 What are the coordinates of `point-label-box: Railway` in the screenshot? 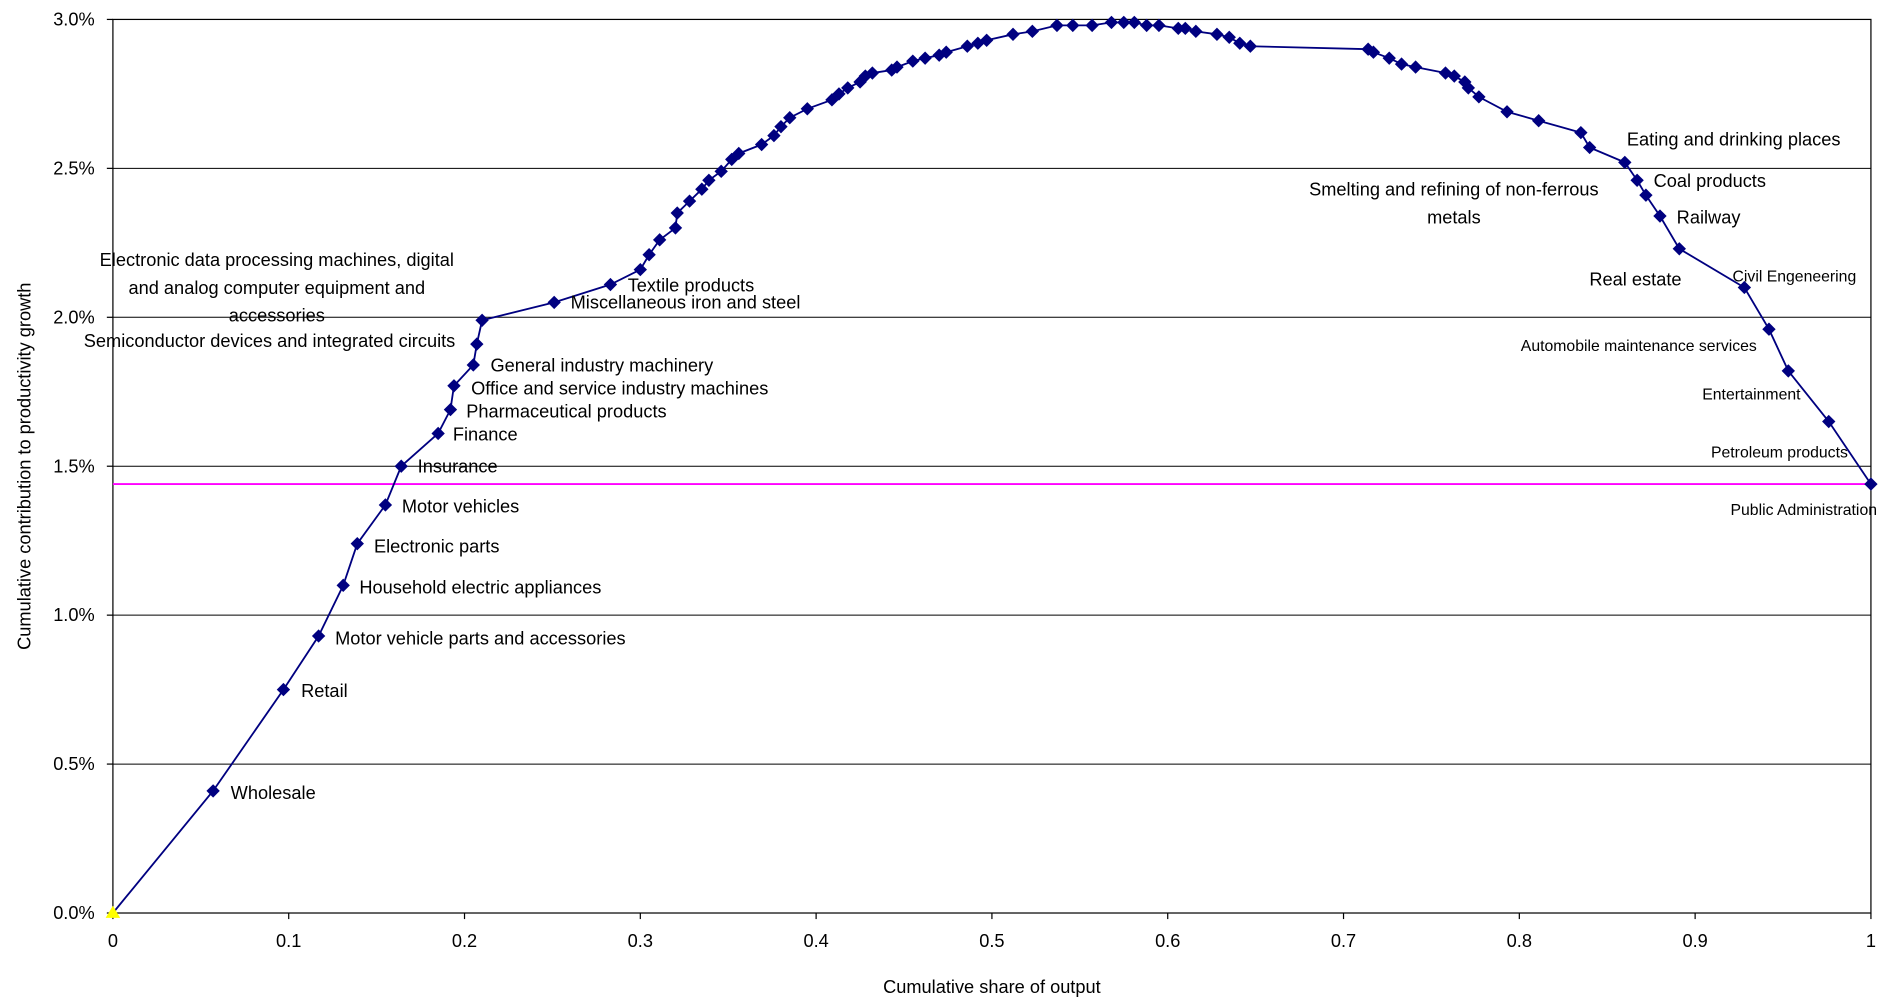 It's located at (1709, 218).